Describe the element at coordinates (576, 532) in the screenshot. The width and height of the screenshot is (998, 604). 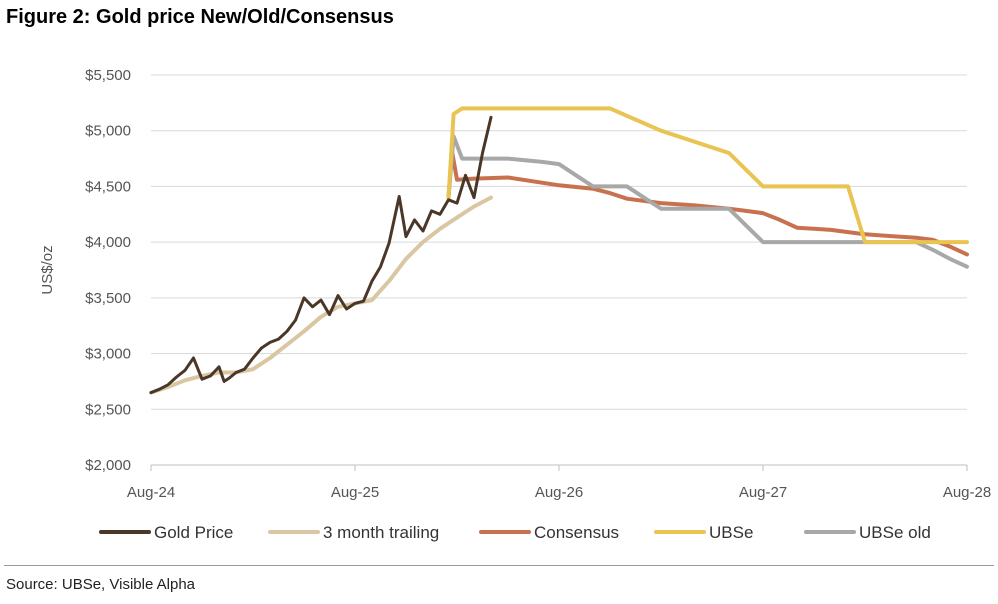
I see `legend-label: Consensus` at that location.